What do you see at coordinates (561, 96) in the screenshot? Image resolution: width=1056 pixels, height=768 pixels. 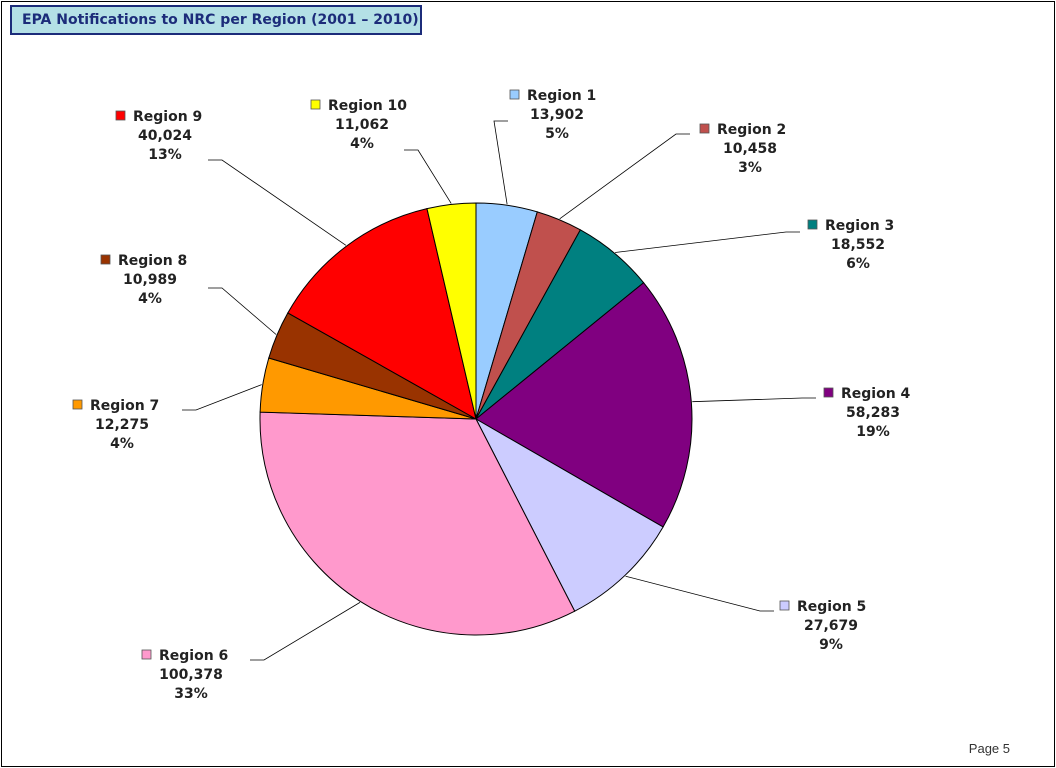 I see `slice-label-name: Region 1` at bounding box center [561, 96].